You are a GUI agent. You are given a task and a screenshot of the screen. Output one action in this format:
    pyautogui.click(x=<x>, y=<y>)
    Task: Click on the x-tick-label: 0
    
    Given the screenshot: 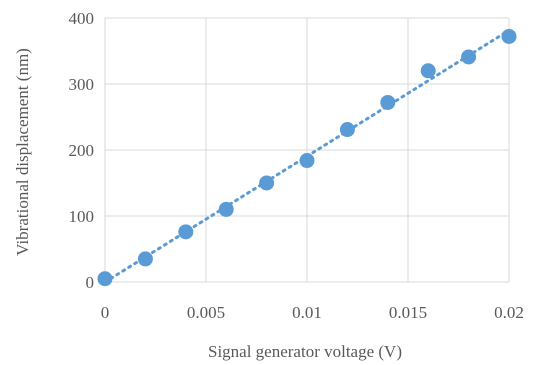 What is the action you would take?
    pyautogui.click(x=105, y=312)
    